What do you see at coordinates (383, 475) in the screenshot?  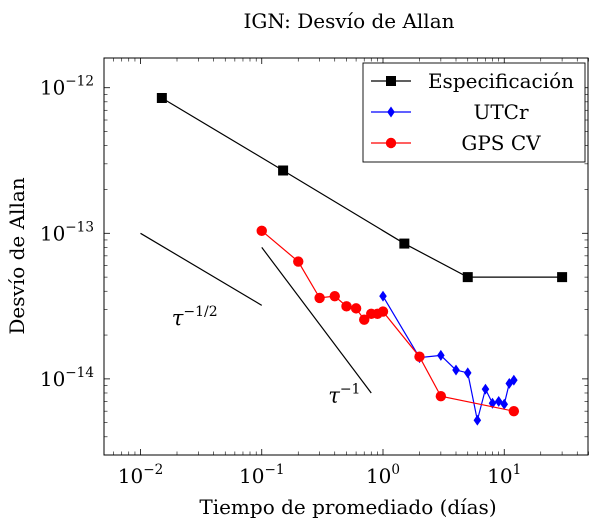 I see `x-tick-label: 10⁰` at bounding box center [383, 475].